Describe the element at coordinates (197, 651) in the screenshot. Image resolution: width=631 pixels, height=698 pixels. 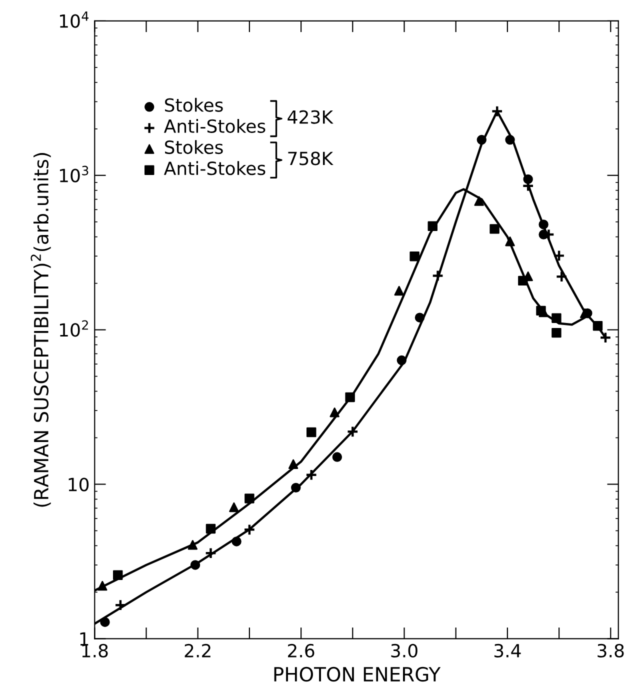
I see `x-tick-label: 2.2` at that location.